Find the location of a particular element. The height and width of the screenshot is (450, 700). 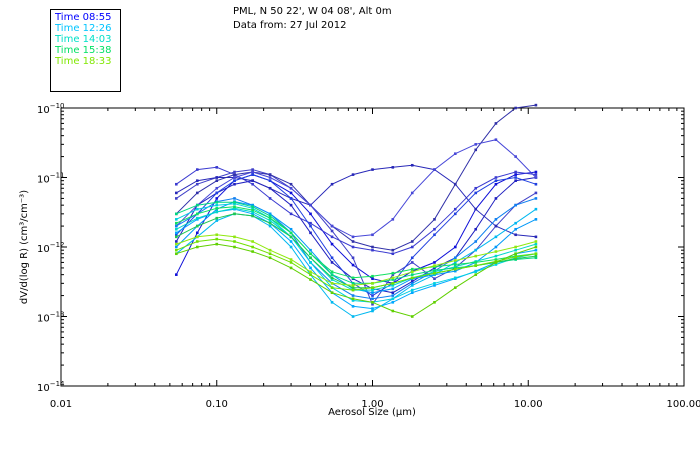

y-axis-label: dV/d(log R) (cm³/cm⁻³) is located at coordinates (24, 247).